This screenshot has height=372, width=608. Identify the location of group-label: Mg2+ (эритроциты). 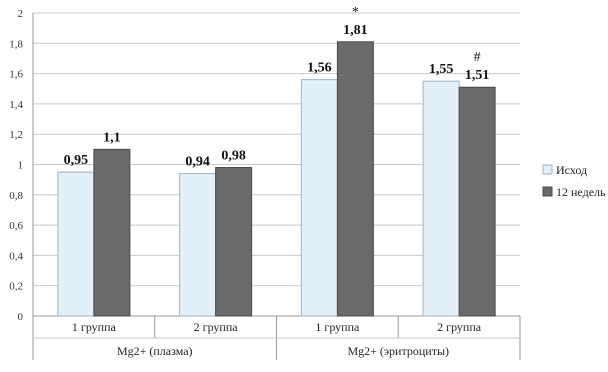
(398, 351).